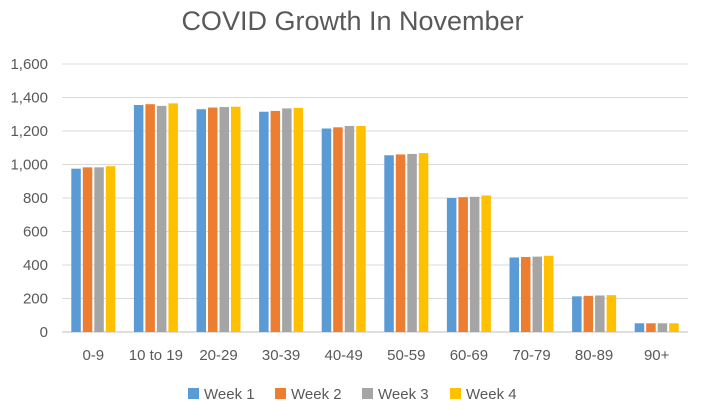 This screenshot has width=705, height=420. Describe the element at coordinates (29, 98) in the screenshot. I see `y-tick-label: 1,400` at that location.